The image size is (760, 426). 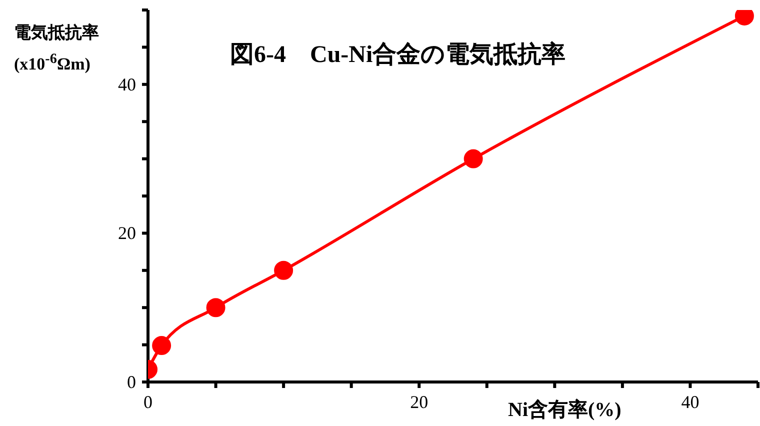 I want to click on x-tick-label: 20, so click(x=419, y=402).